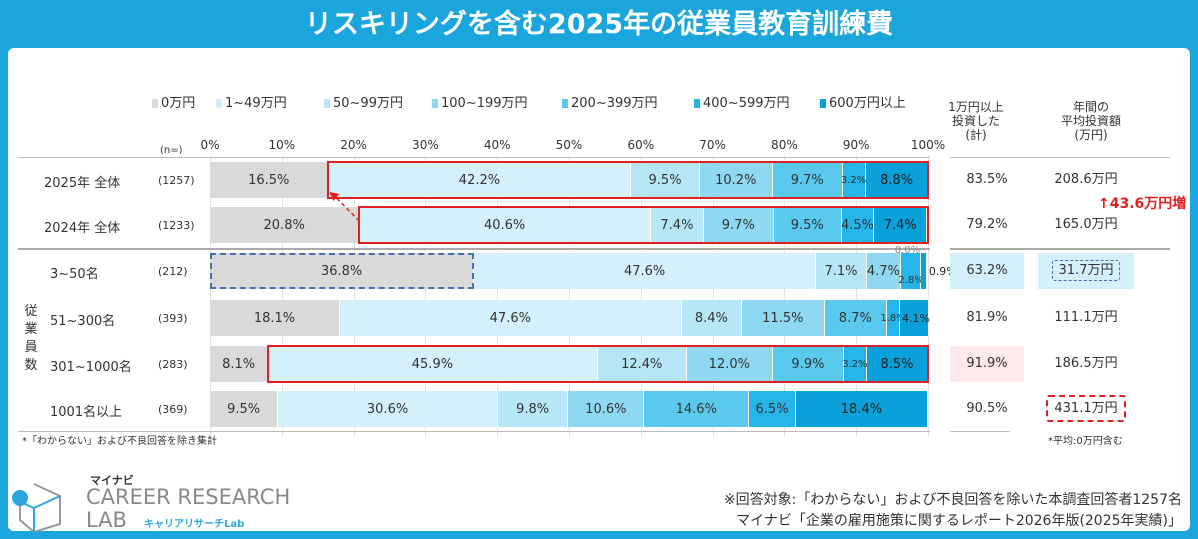 This screenshot has height=539, width=1198. What do you see at coordinates (1085, 441) in the screenshot?
I see `note-right: *平均:0万円含む` at bounding box center [1085, 441].